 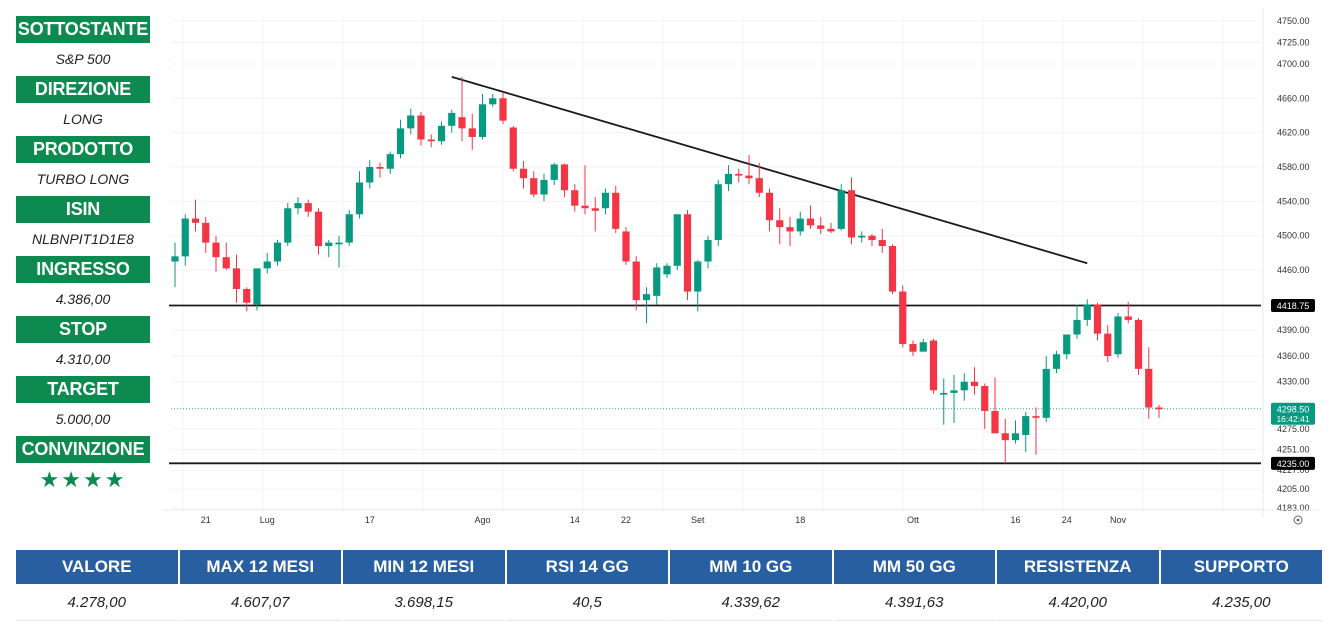 I want to click on y-tick-label: 4660.00, so click(x=1293, y=98).